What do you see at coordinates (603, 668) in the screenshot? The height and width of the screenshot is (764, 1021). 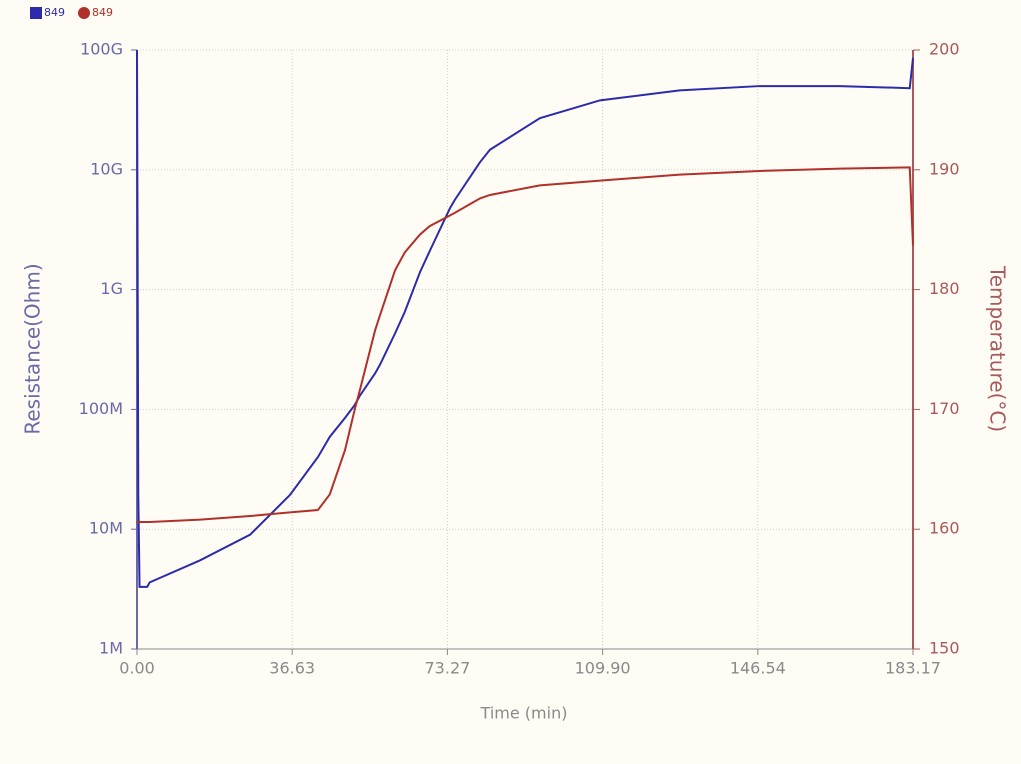 I see `x-tick-label: 109.90` at bounding box center [603, 668].